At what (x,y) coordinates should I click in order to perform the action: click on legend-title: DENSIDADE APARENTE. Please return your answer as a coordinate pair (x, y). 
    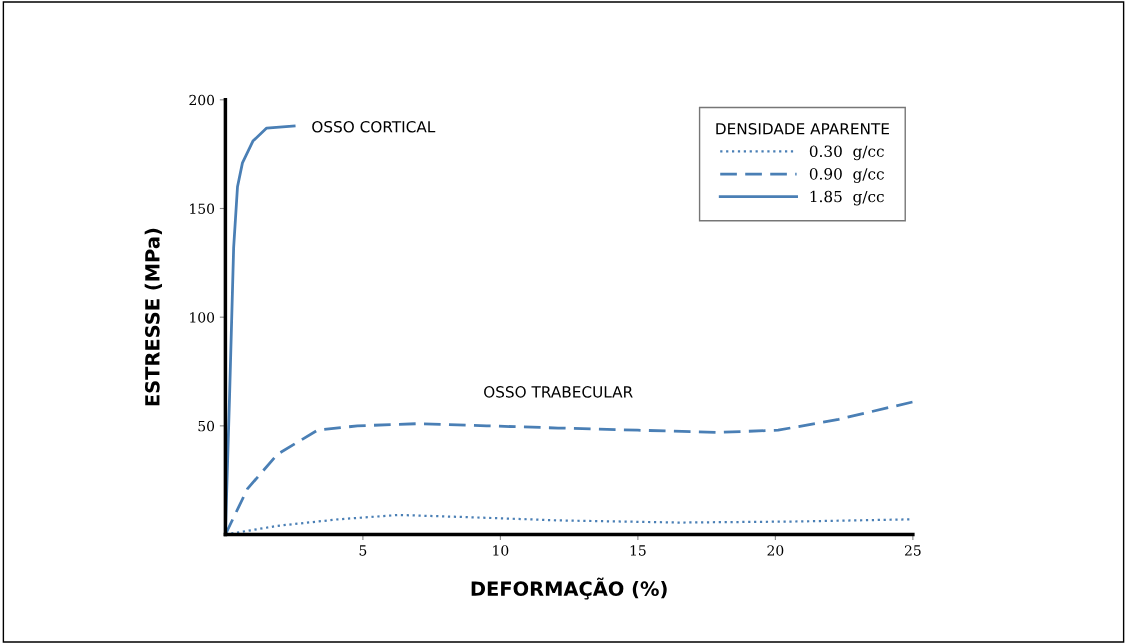
    Looking at the image, I should click on (802, 129).